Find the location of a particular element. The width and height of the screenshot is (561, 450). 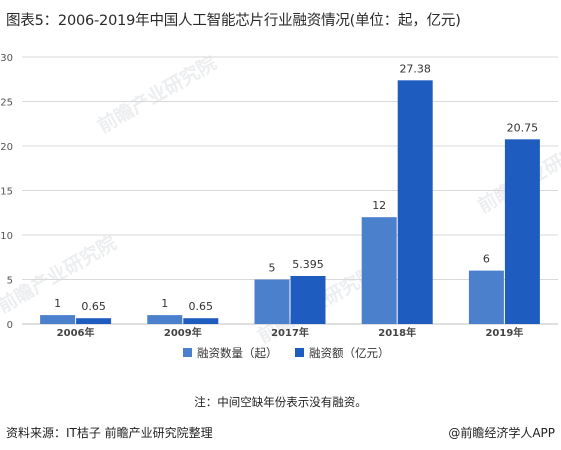

y-tick-label: 20 is located at coordinates (6, 147).